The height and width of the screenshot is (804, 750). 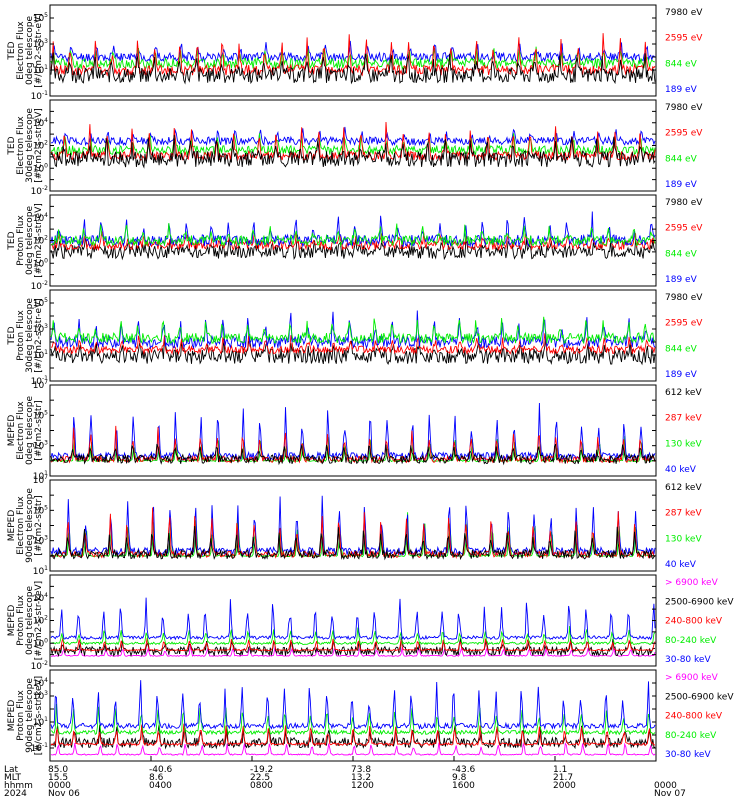 What do you see at coordinates (683, 488) in the screenshot?
I see `legend-entry: 612 keV` at bounding box center [683, 488].